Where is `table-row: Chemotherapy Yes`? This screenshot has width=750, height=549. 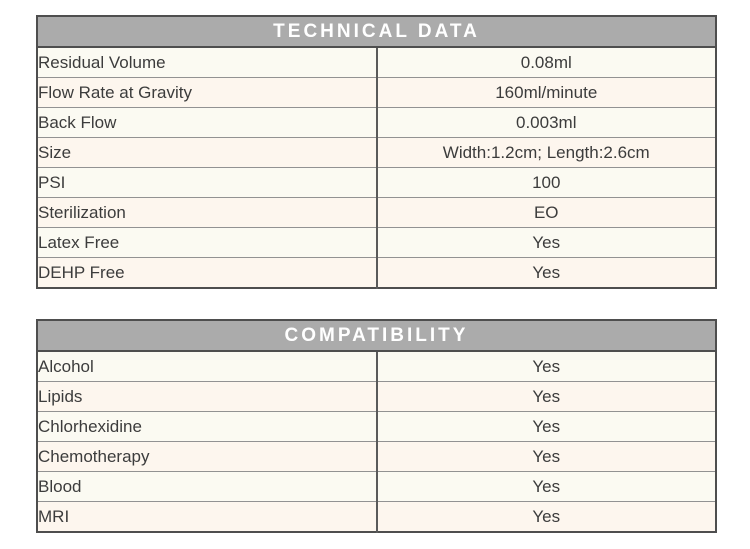 table-row: Chemotherapy Yes is located at coordinates (376, 456).